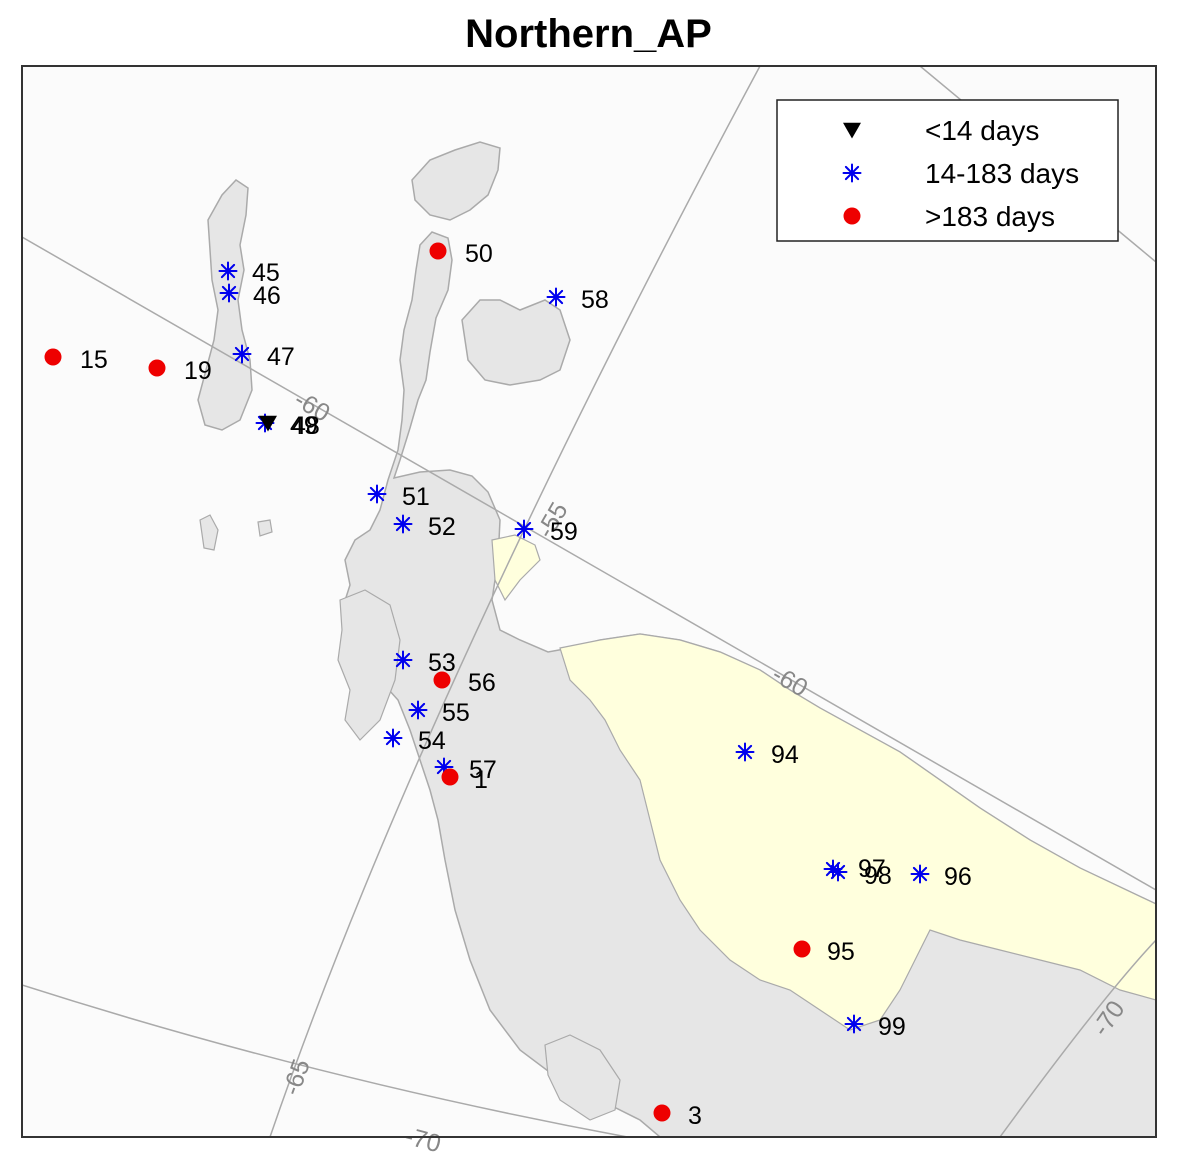  Describe the element at coordinates (982, 130) in the screenshot. I see `legend-label: <14 days` at that location.